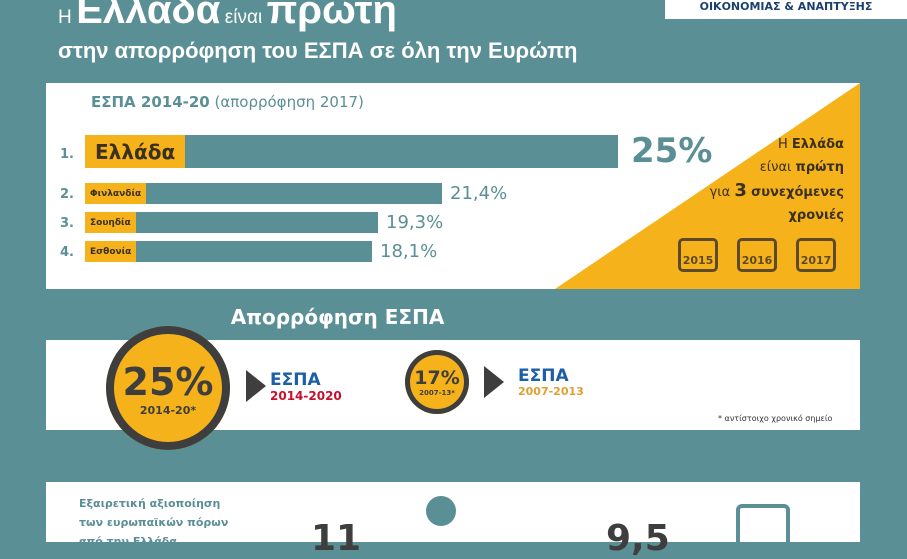 The height and width of the screenshot is (559, 907). What do you see at coordinates (231, 222) in the screenshot?
I see `bar-sweden: Σουηδία` at bounding box center [231, 222].